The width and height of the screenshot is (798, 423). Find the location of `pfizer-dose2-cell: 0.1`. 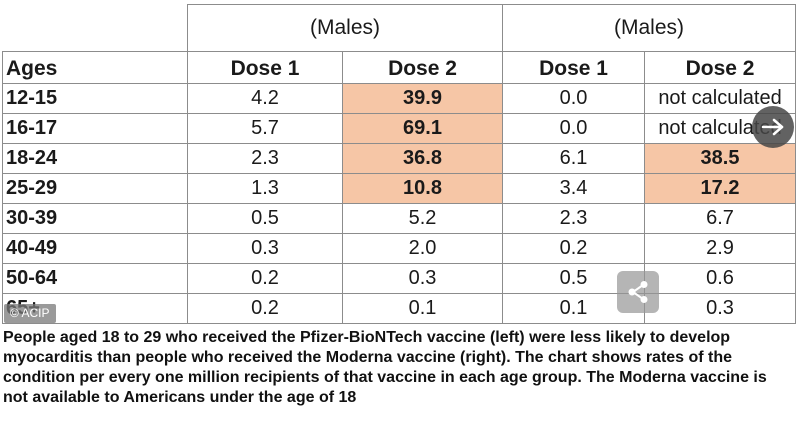

pfizer-dose2-cell: 0.1 is located at coordinates (422, 308).